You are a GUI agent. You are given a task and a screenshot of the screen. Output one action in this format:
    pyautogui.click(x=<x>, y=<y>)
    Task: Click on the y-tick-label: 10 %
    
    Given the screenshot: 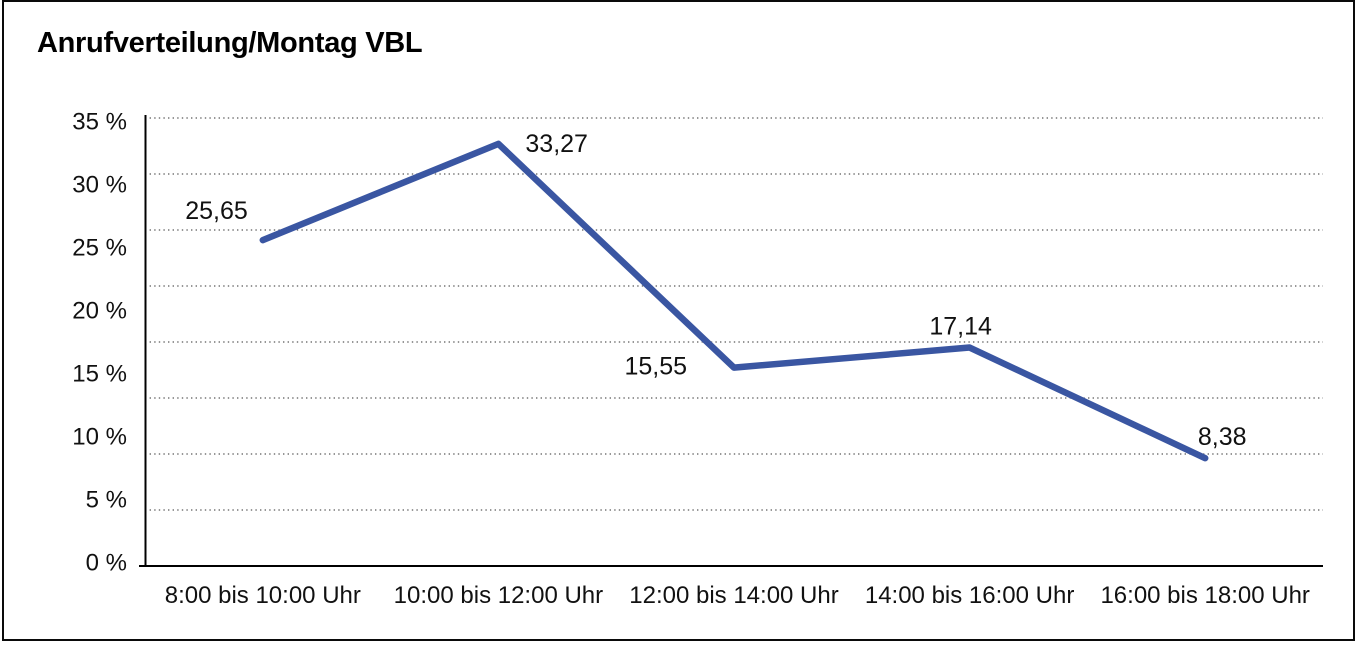 What is the action you would take?
    pyautogui.click(x=99, y=437)
    